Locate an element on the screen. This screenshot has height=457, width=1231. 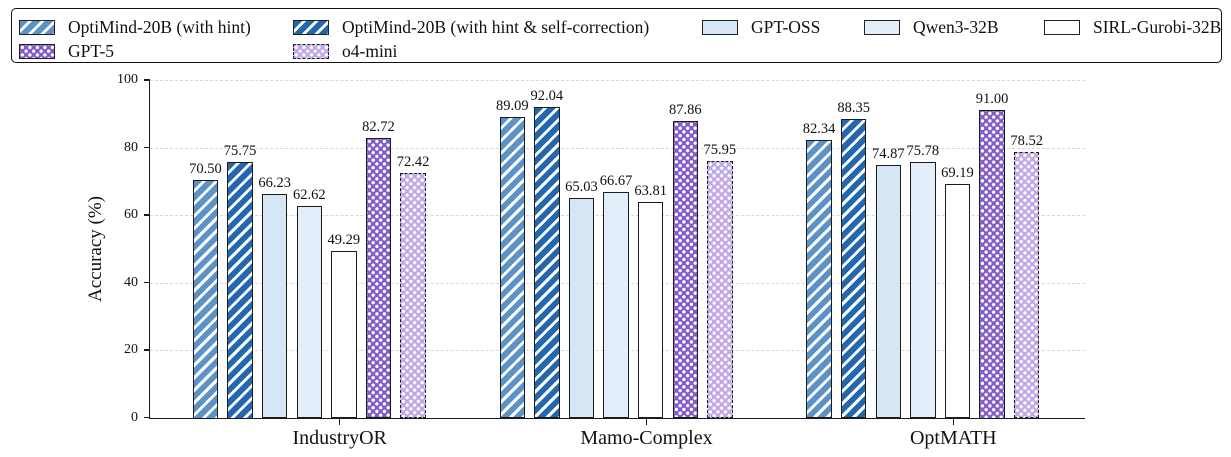
x-category-label: IndustryOR is located at coordinates (339, 437).